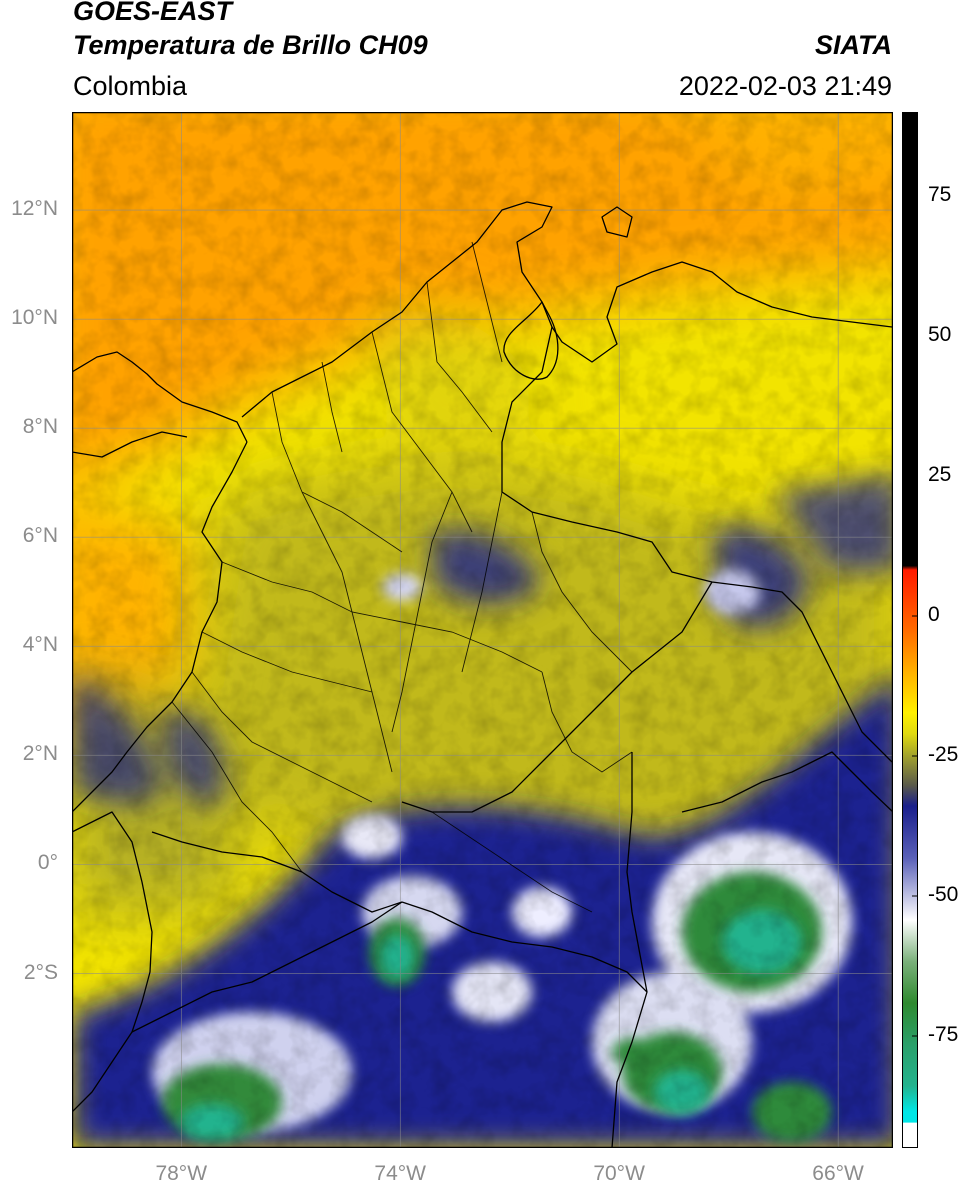  Describe the element at coordinates (40, 754) in the screenshot. I see `latitude-tick-label: 2°N` at that location.